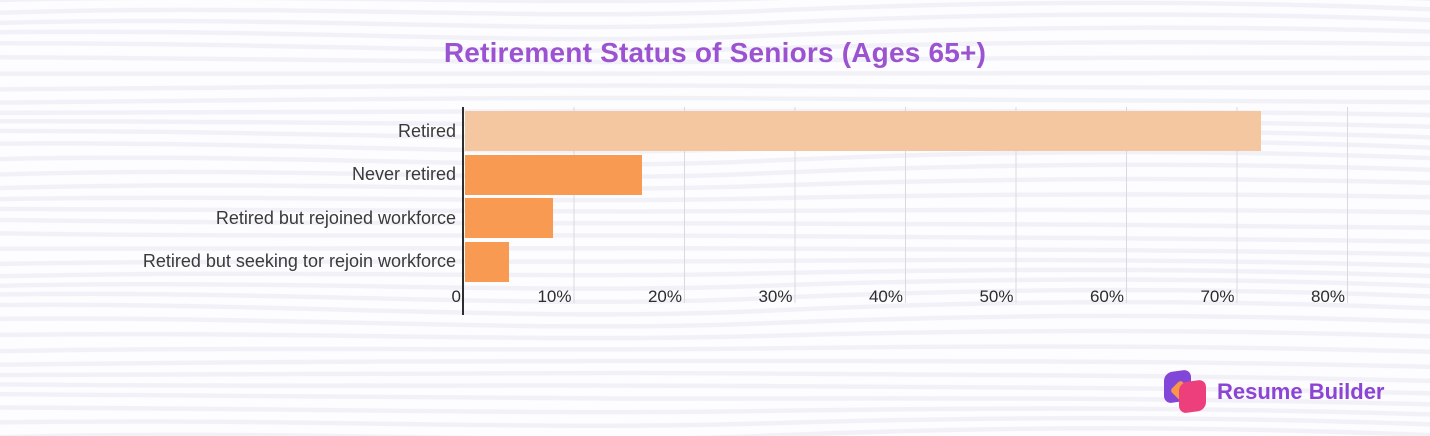 The image size is (1430, 436). What do you see at coordinates (664, 296) in the screenshot?
I see `x-tick-20: 20%` at bounding box center [664, 296].